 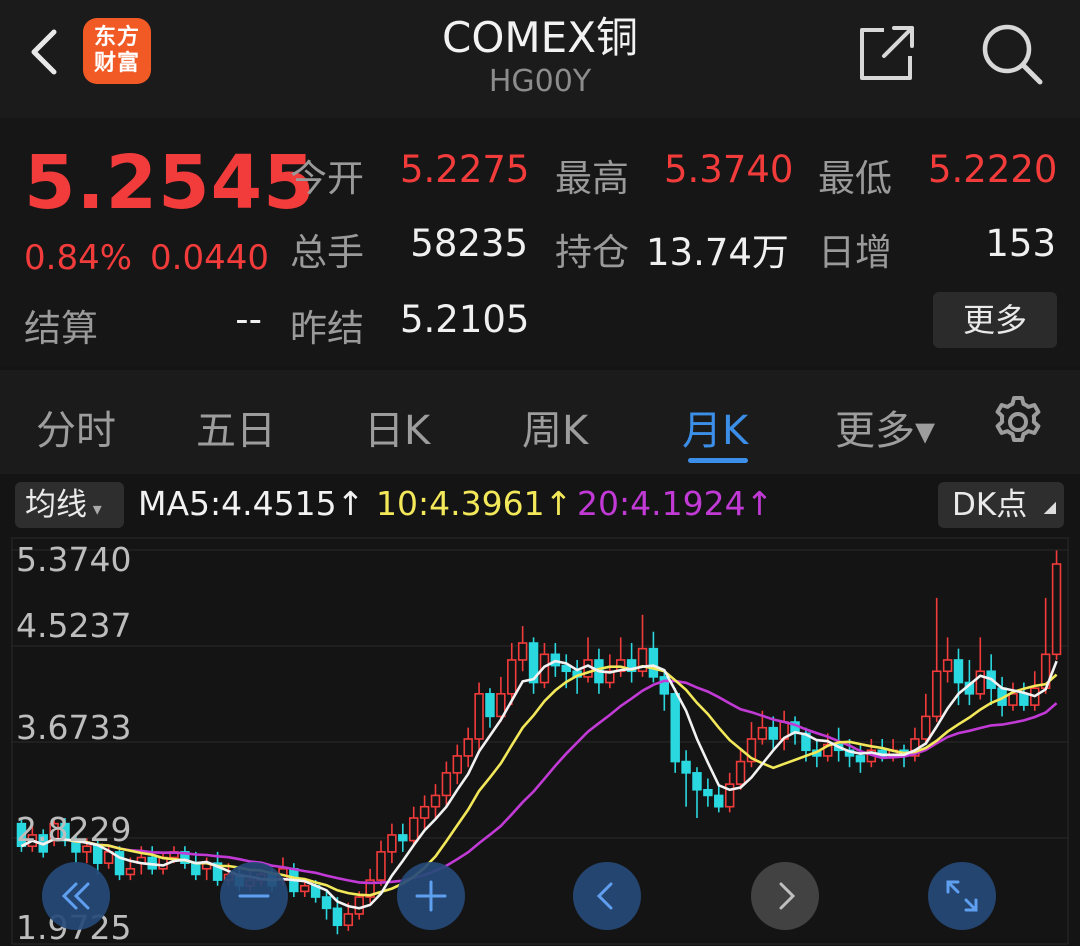 I want to click on fast-backward-button, so click(x=76, y=896).